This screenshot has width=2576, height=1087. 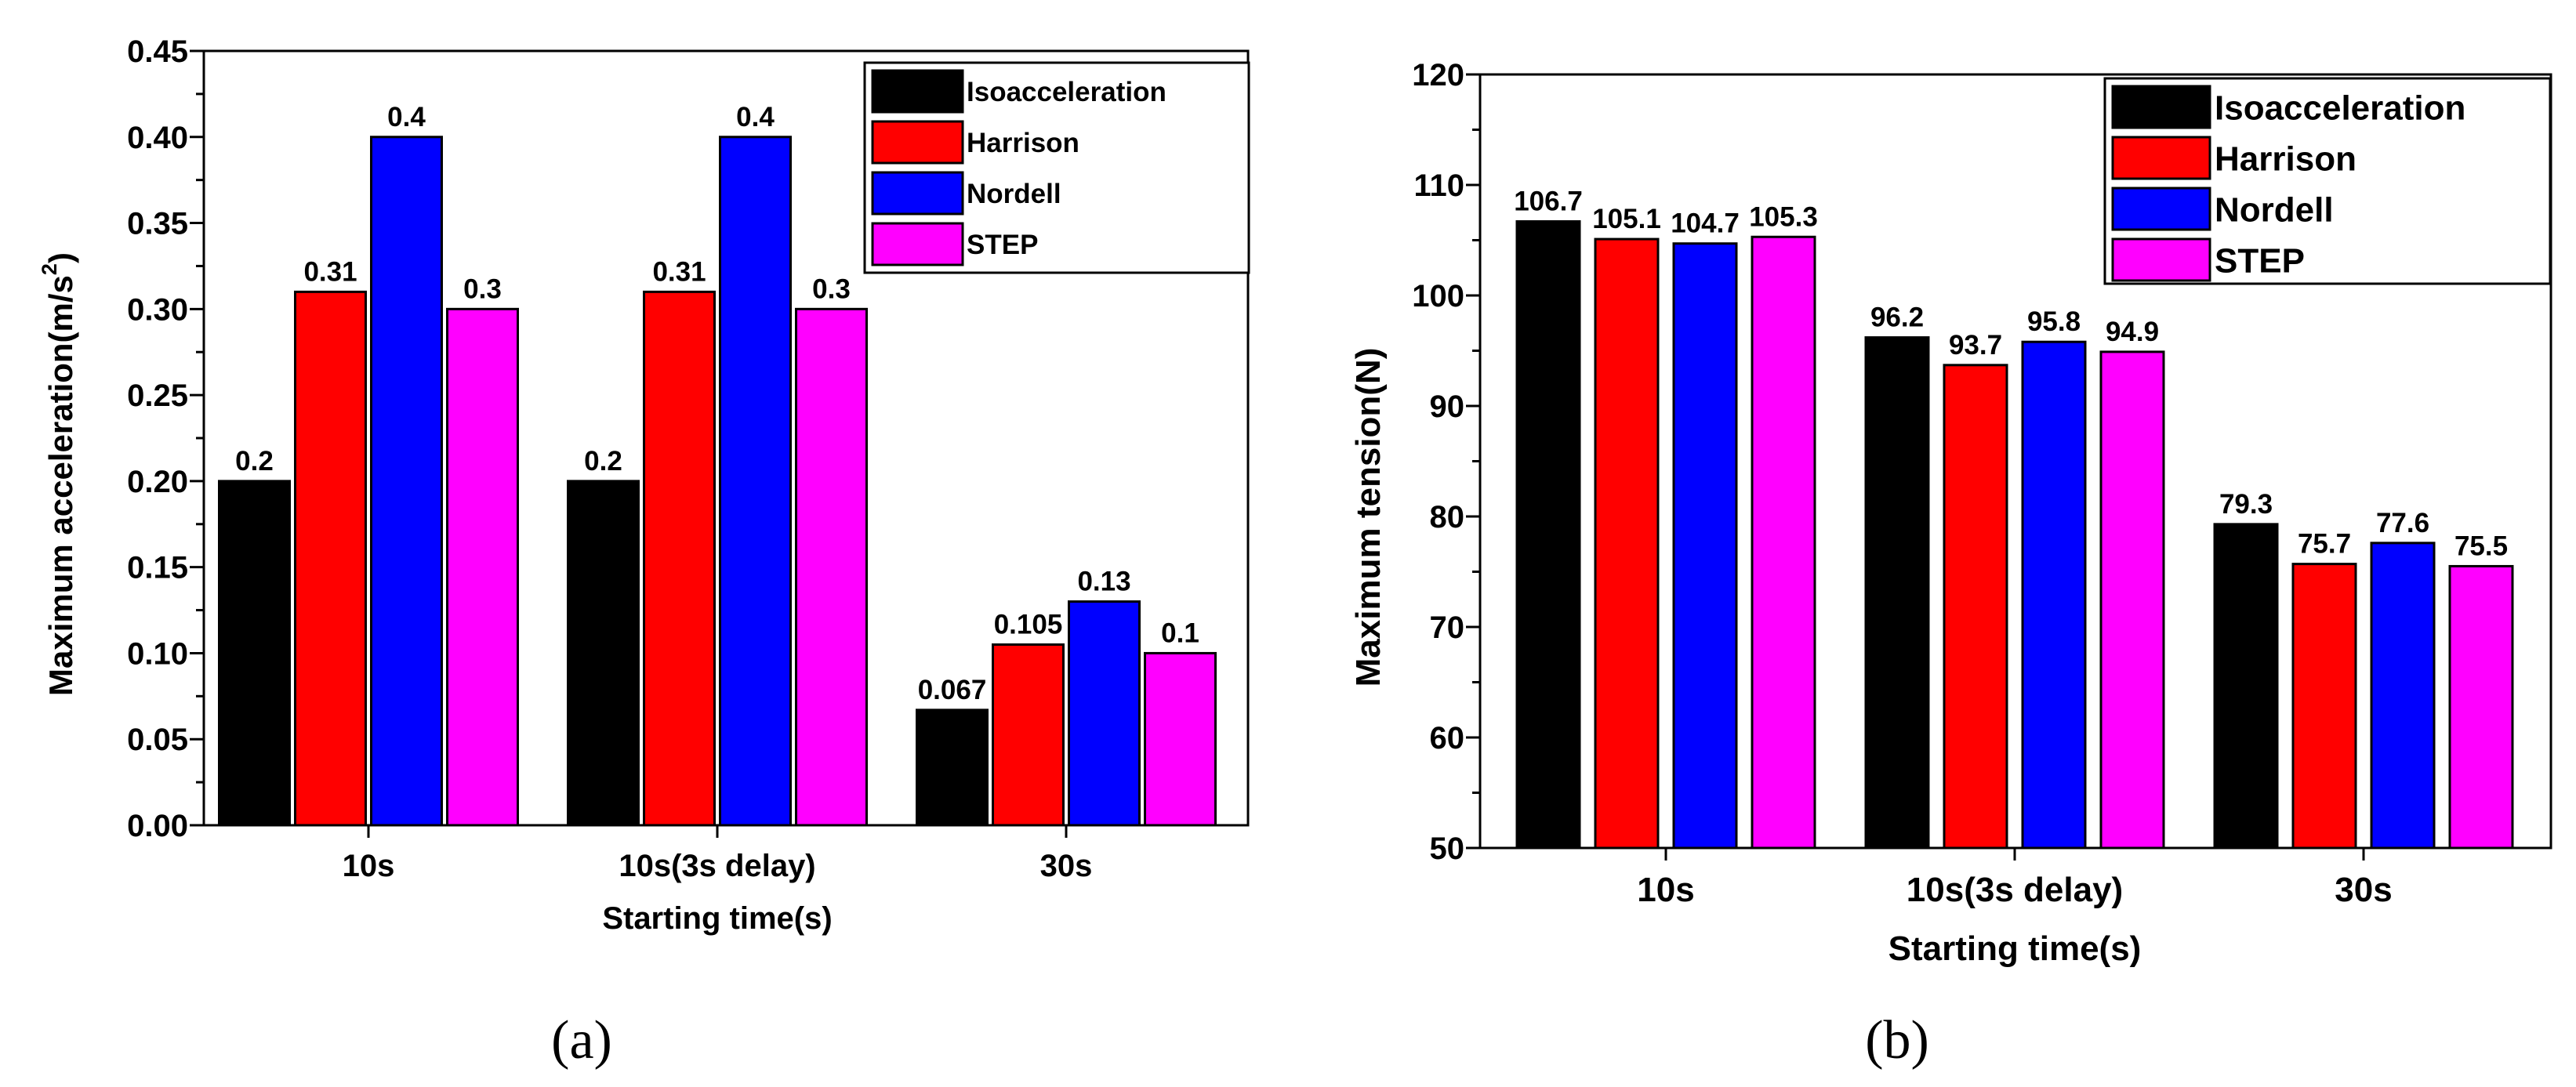 What do you see at coordinates (1180, 739) in the screenshot?
I see `bar-p1-step-30s` at bounding box center [1180, 739].